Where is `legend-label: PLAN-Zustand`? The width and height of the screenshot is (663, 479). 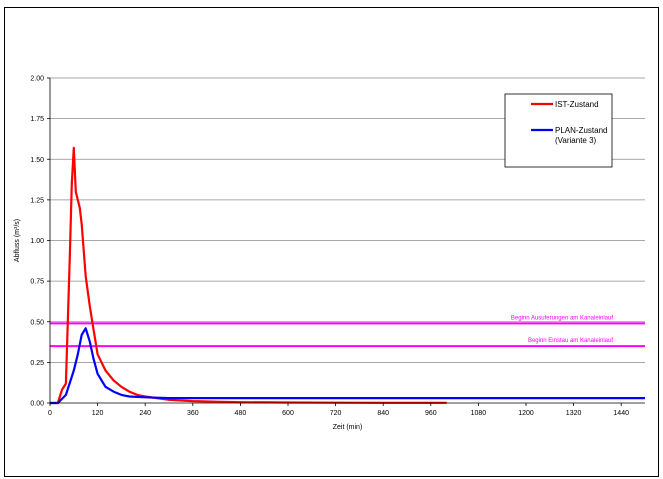 legend-label: PLAN-Zustand is located at coordinates (581, 130).